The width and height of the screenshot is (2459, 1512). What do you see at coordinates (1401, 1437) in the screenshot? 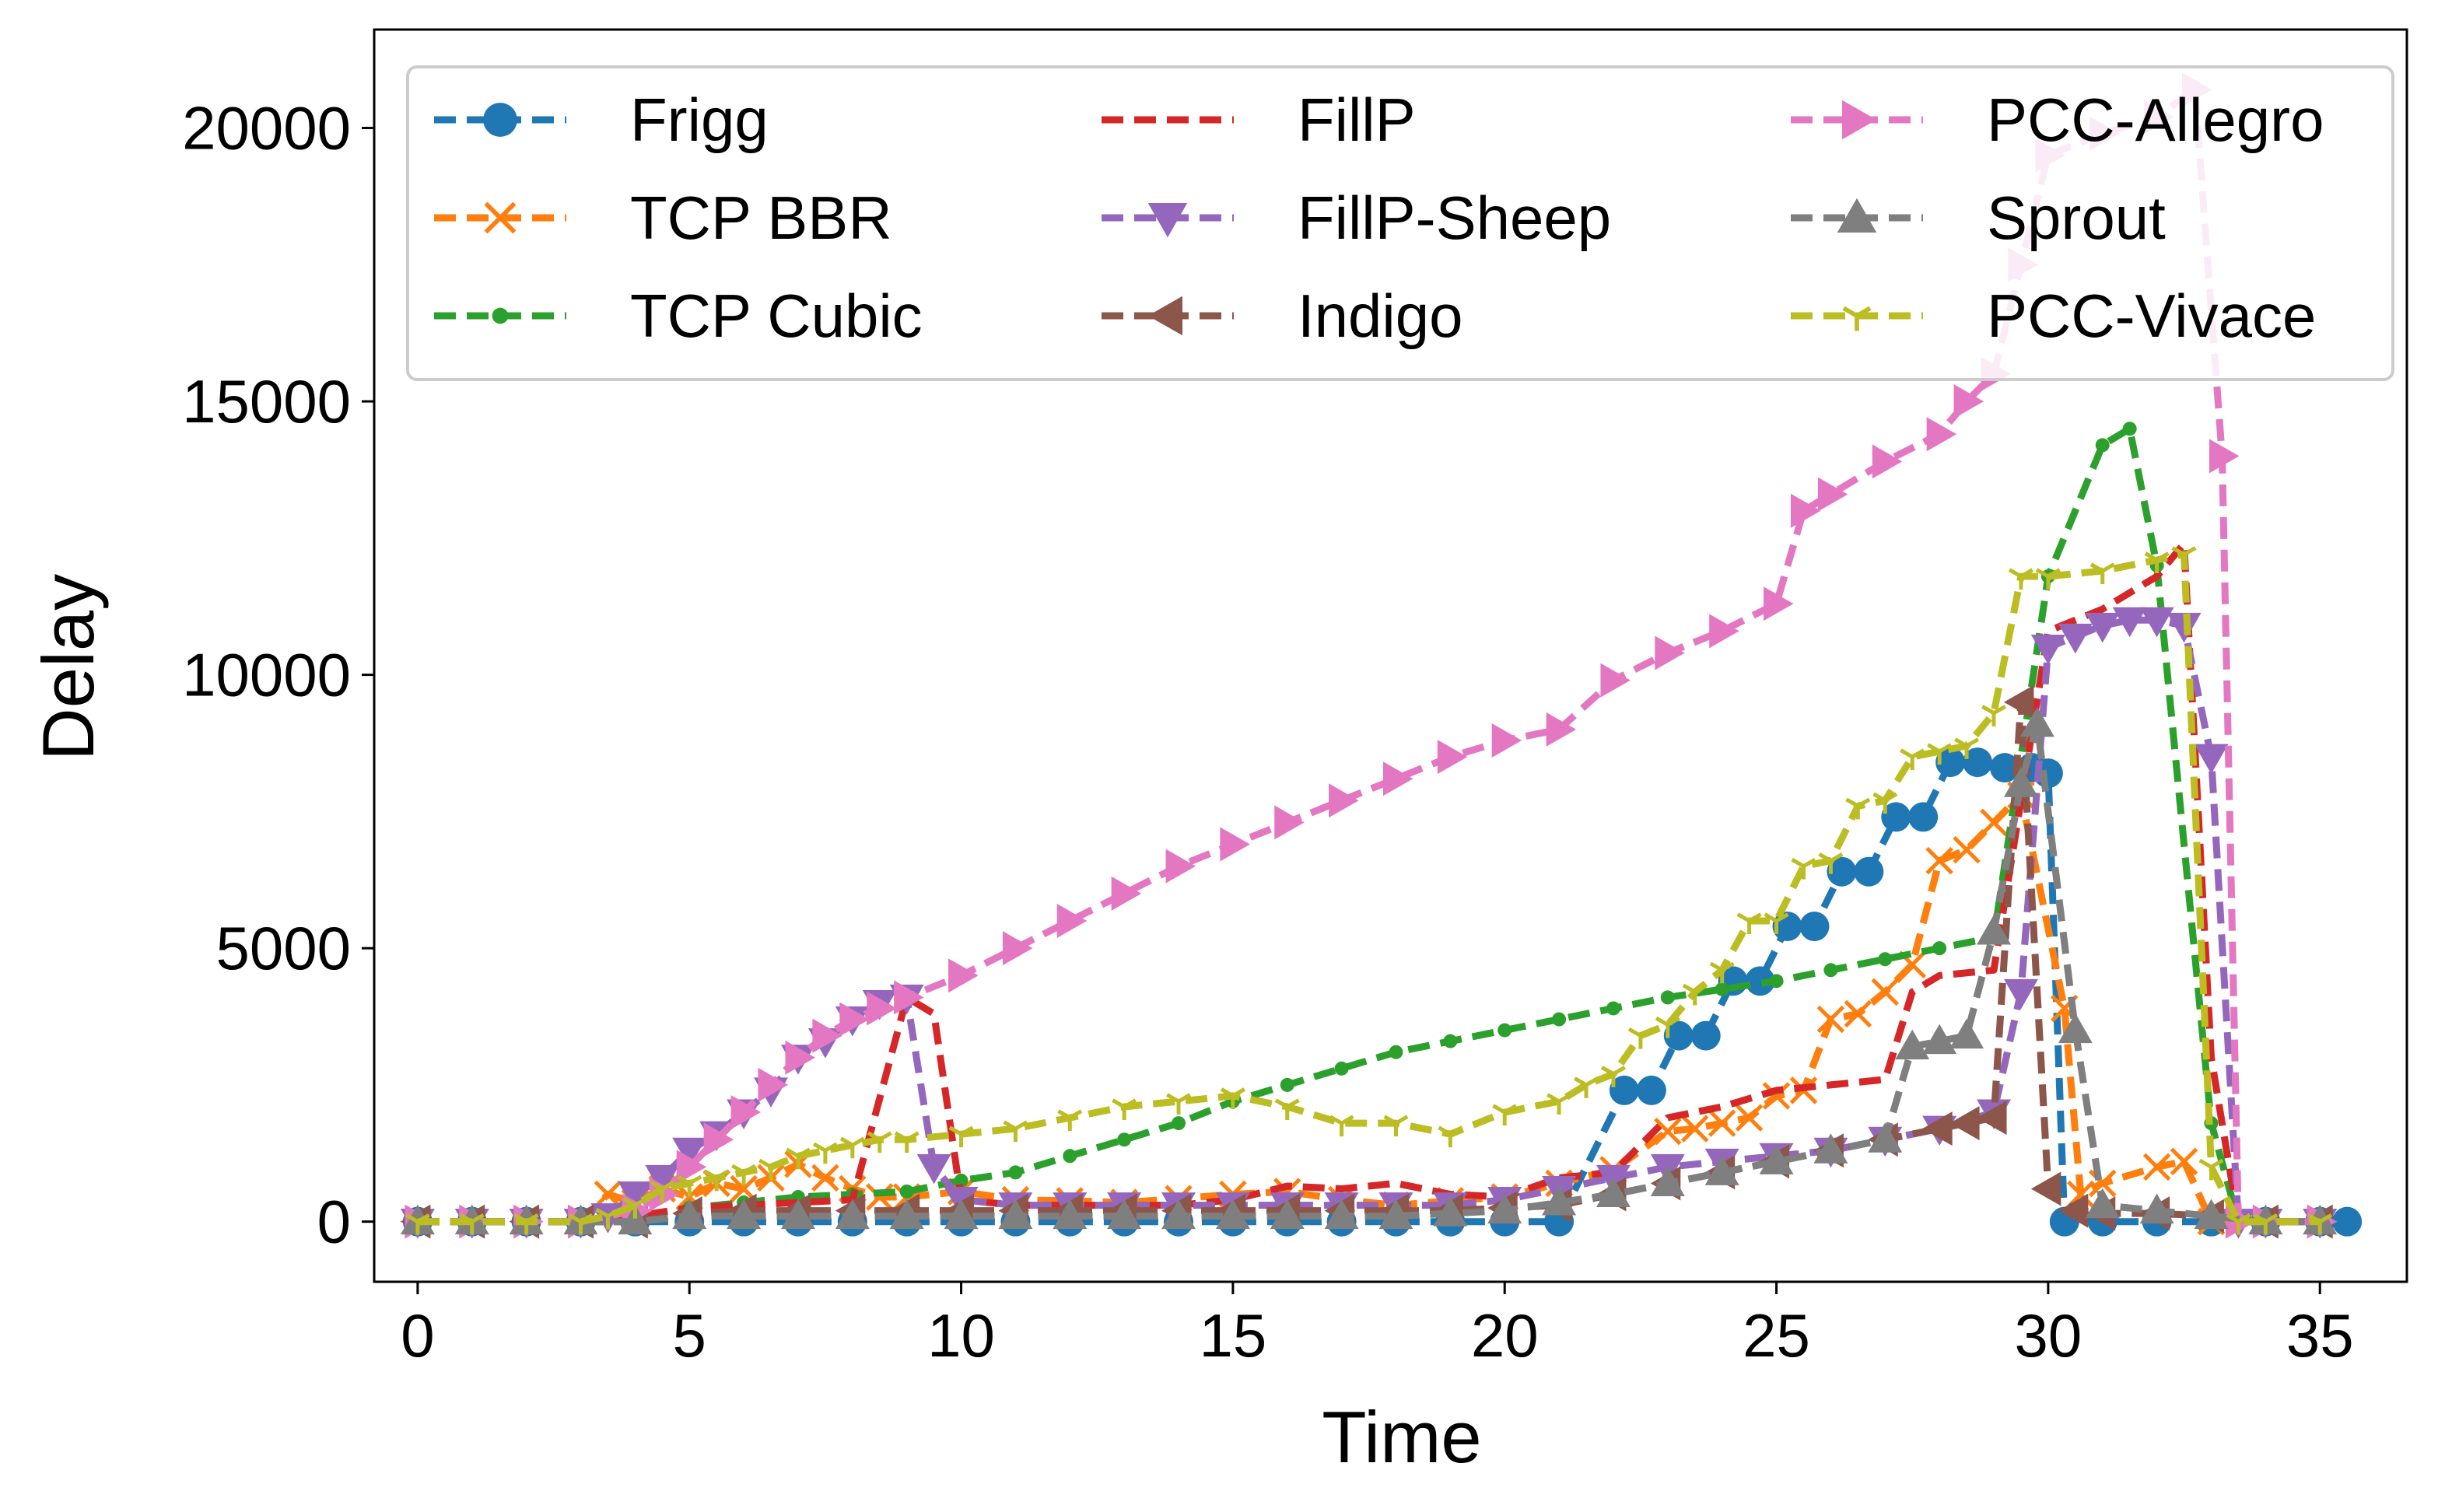
I see `x-axis-label: Time` at bounding box center [1401, 1437].